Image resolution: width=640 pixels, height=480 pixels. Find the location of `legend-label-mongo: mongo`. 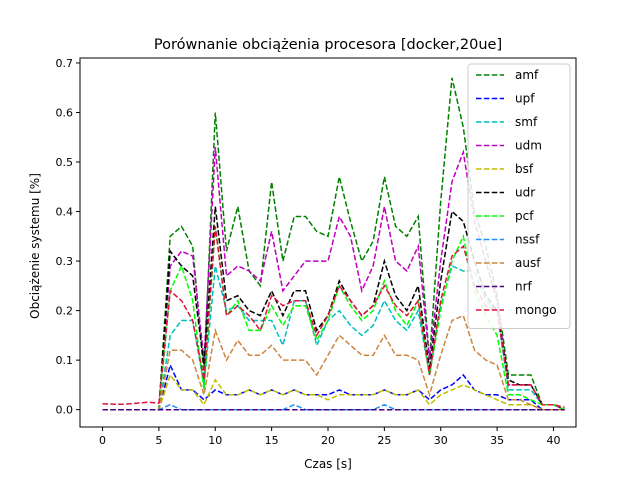

legend-label-mongo: mongo is located at coordinates (536, 310).